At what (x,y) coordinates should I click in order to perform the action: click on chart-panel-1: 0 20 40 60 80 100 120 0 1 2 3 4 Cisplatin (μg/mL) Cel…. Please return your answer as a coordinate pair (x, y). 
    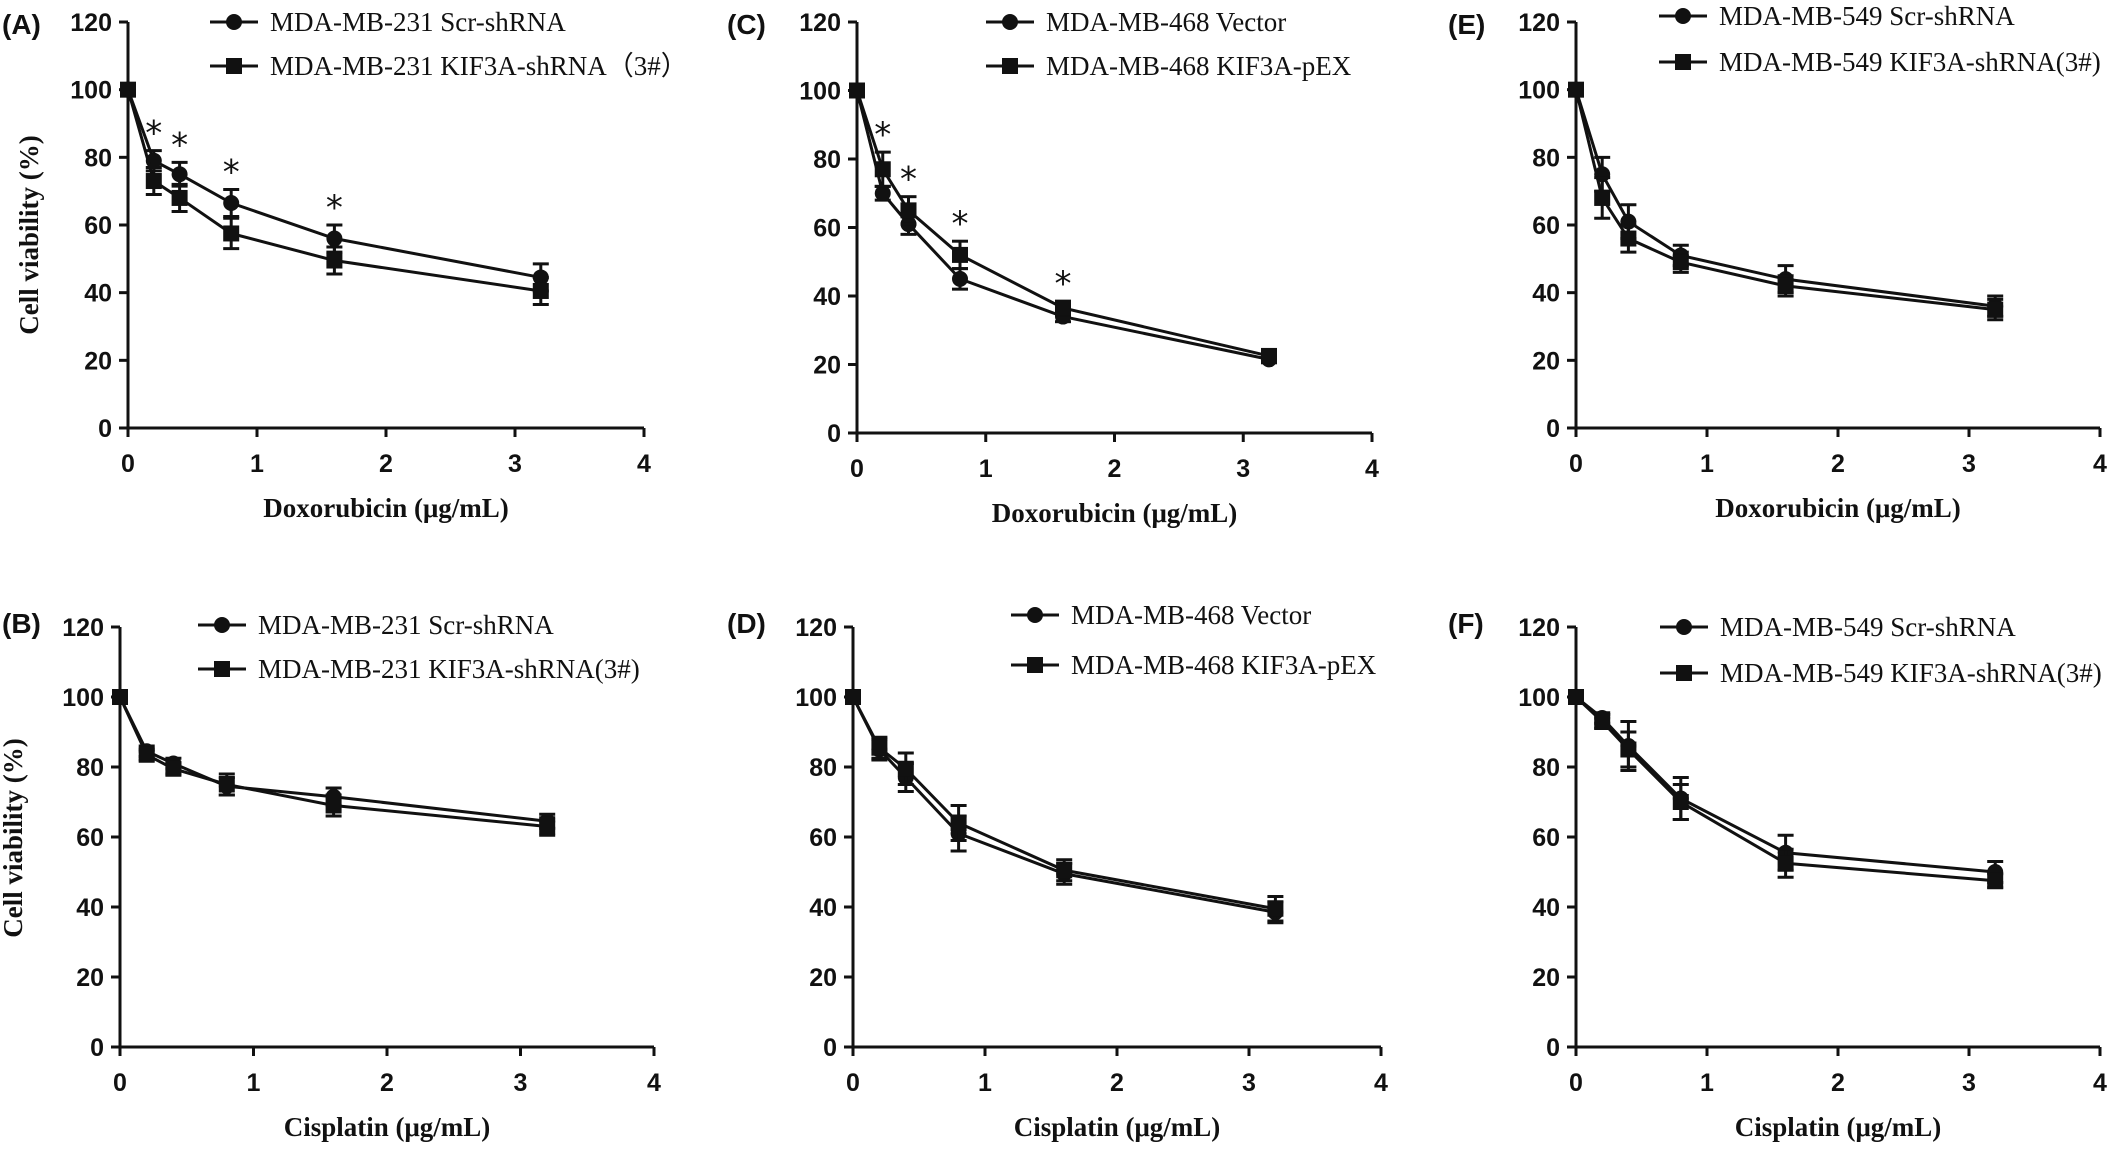
    Looking at the image, I should click on (330, 875).